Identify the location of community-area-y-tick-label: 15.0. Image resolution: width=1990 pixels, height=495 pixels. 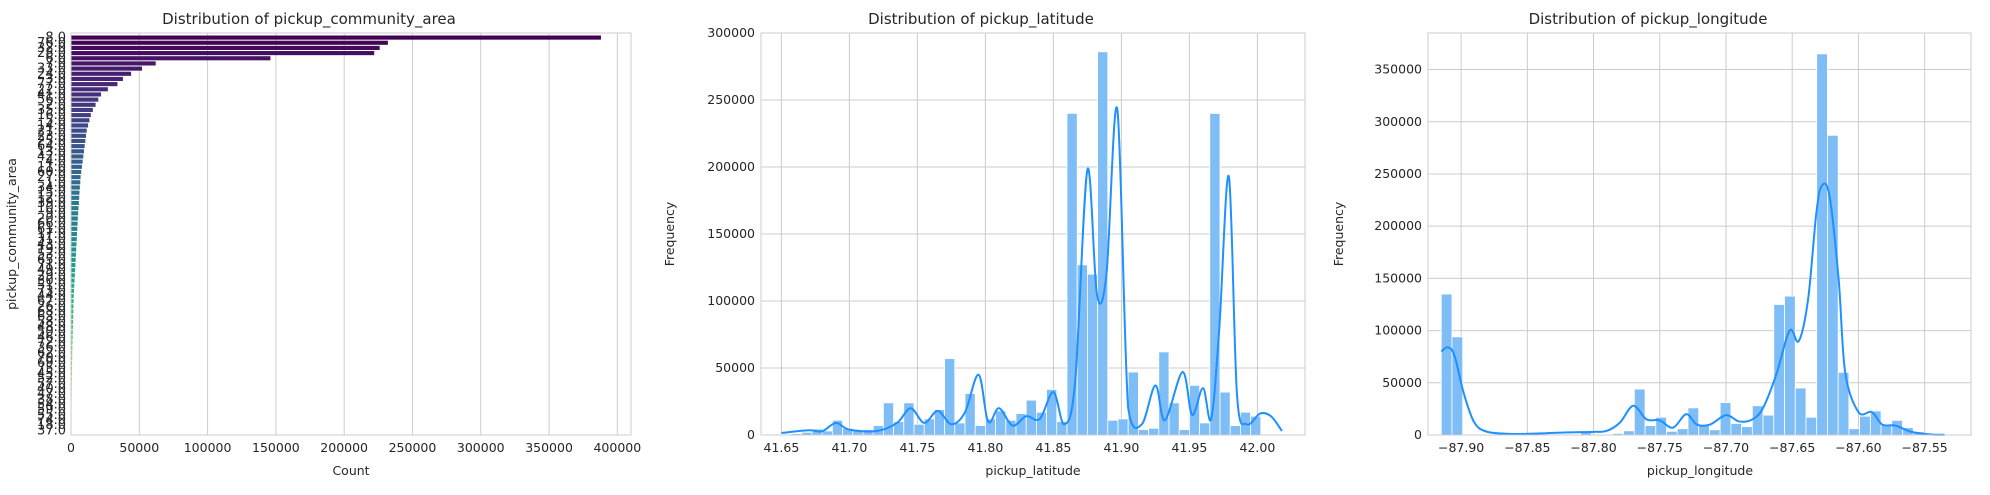
(51, 193).